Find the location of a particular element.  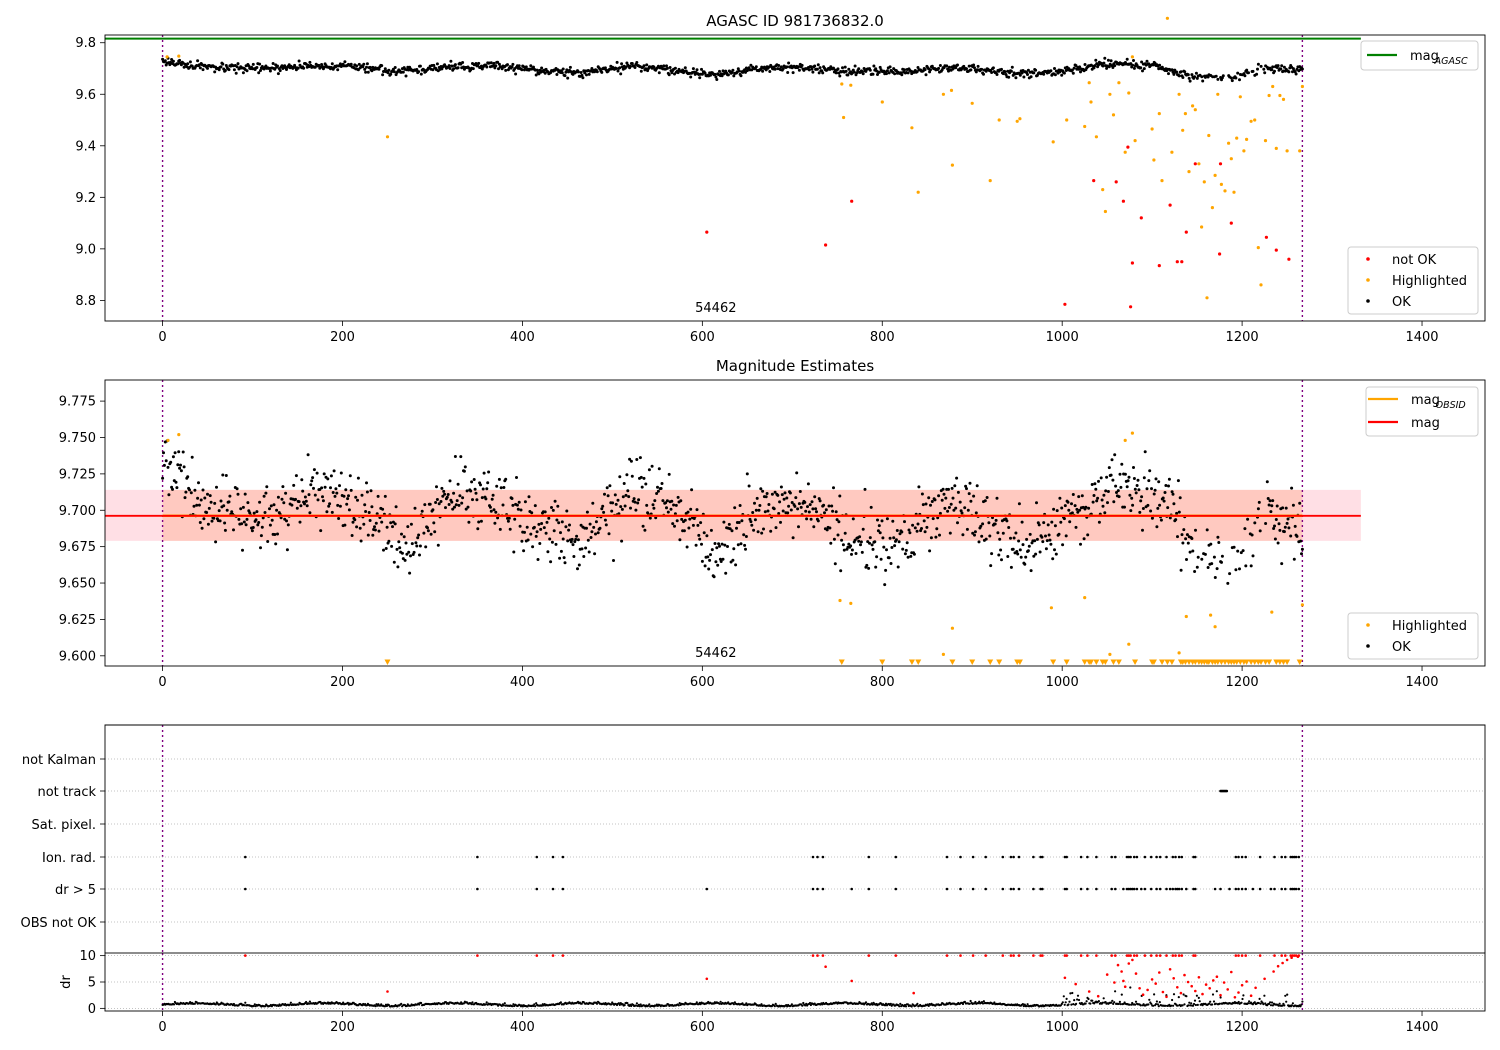

mid|1-xtick-label: 1200 is located at coordinates (1242, 682).